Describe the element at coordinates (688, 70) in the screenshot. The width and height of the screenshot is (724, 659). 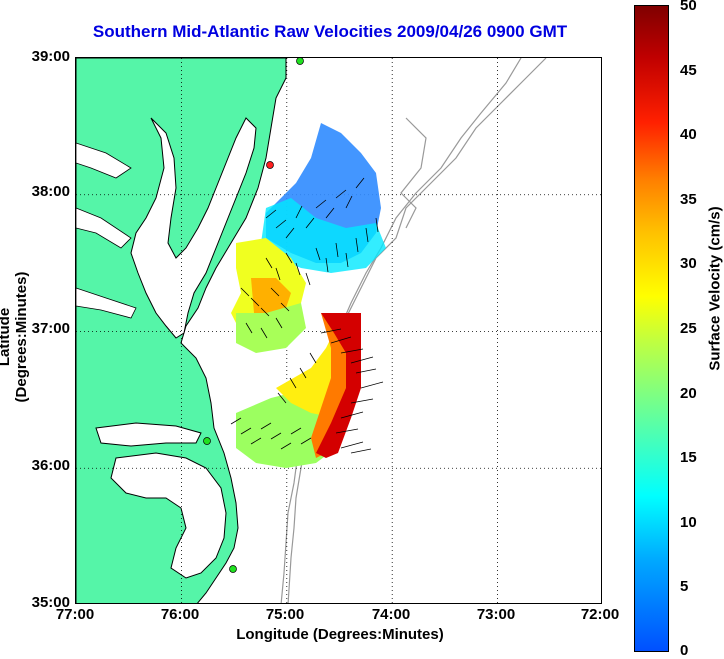
I see `colorbar-tick-1: 45` at that location.